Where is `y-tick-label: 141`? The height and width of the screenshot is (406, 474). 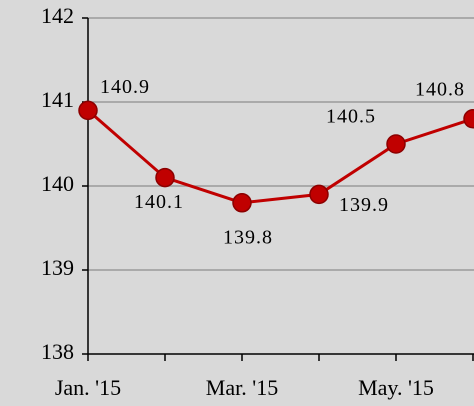 y-tick-label: 141 is located at coordinates (57, 99).